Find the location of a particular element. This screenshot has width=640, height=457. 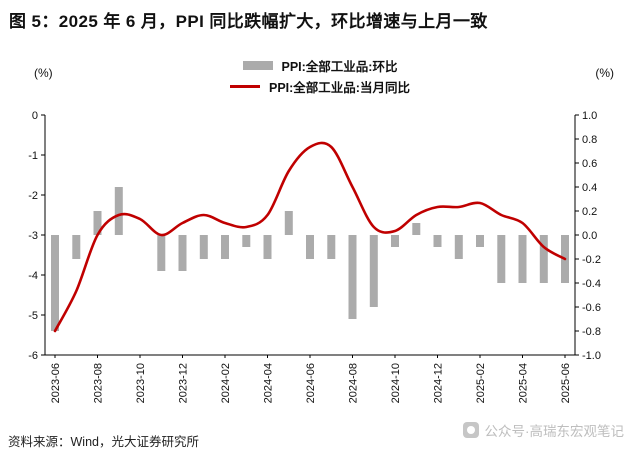

legend-label-mom: PPI:全部工业品:环比 is located at coordinates (339, 67).